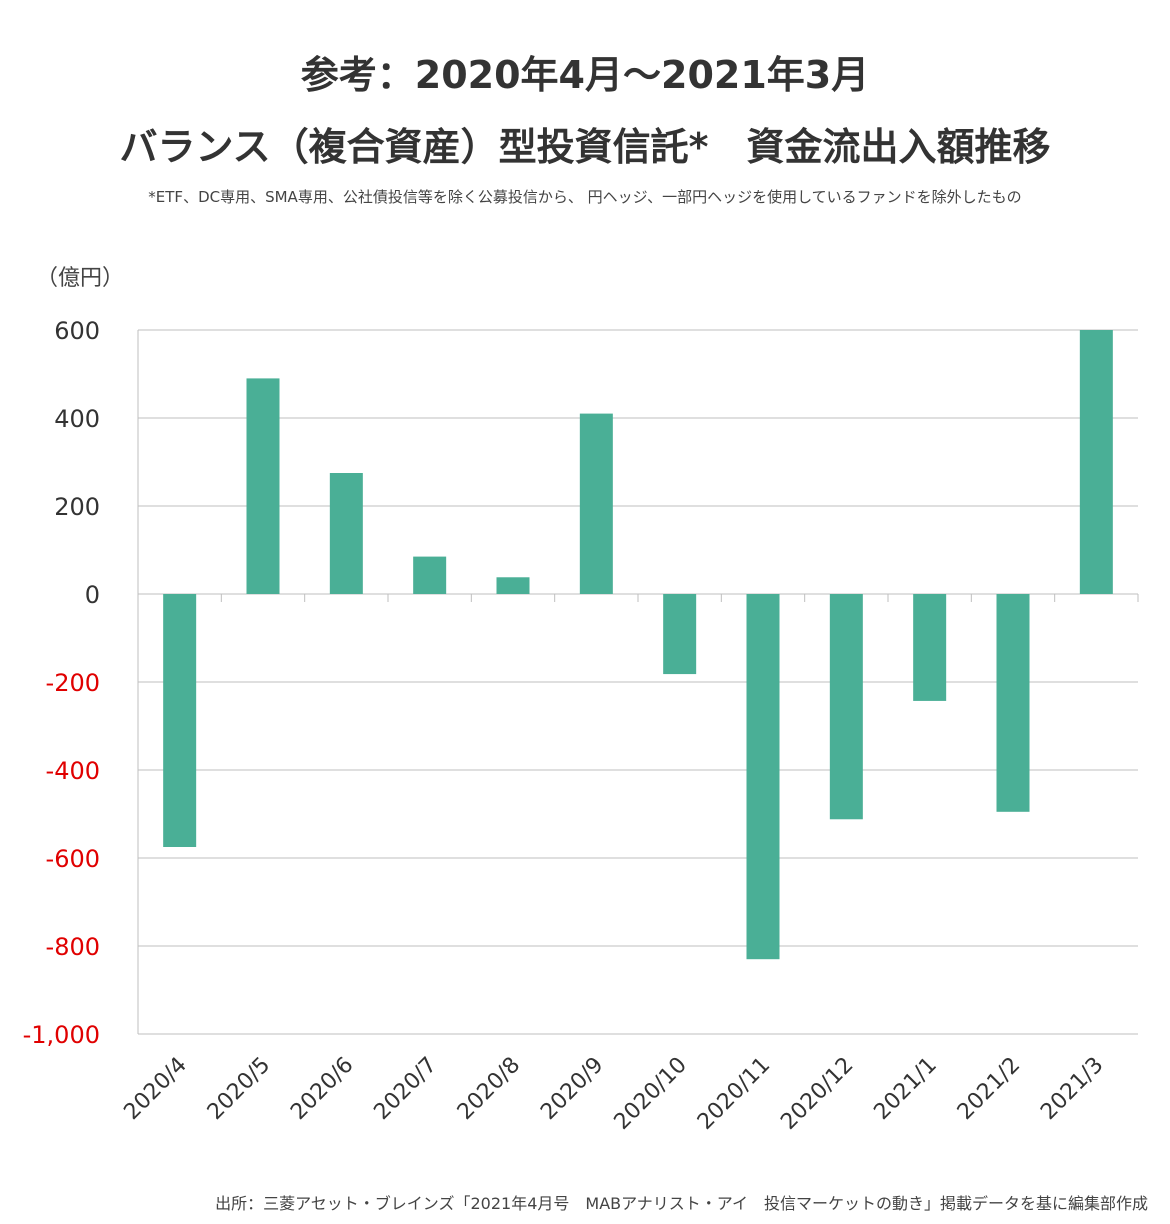  I want to click on bar-2020/11, so click(763, 777).